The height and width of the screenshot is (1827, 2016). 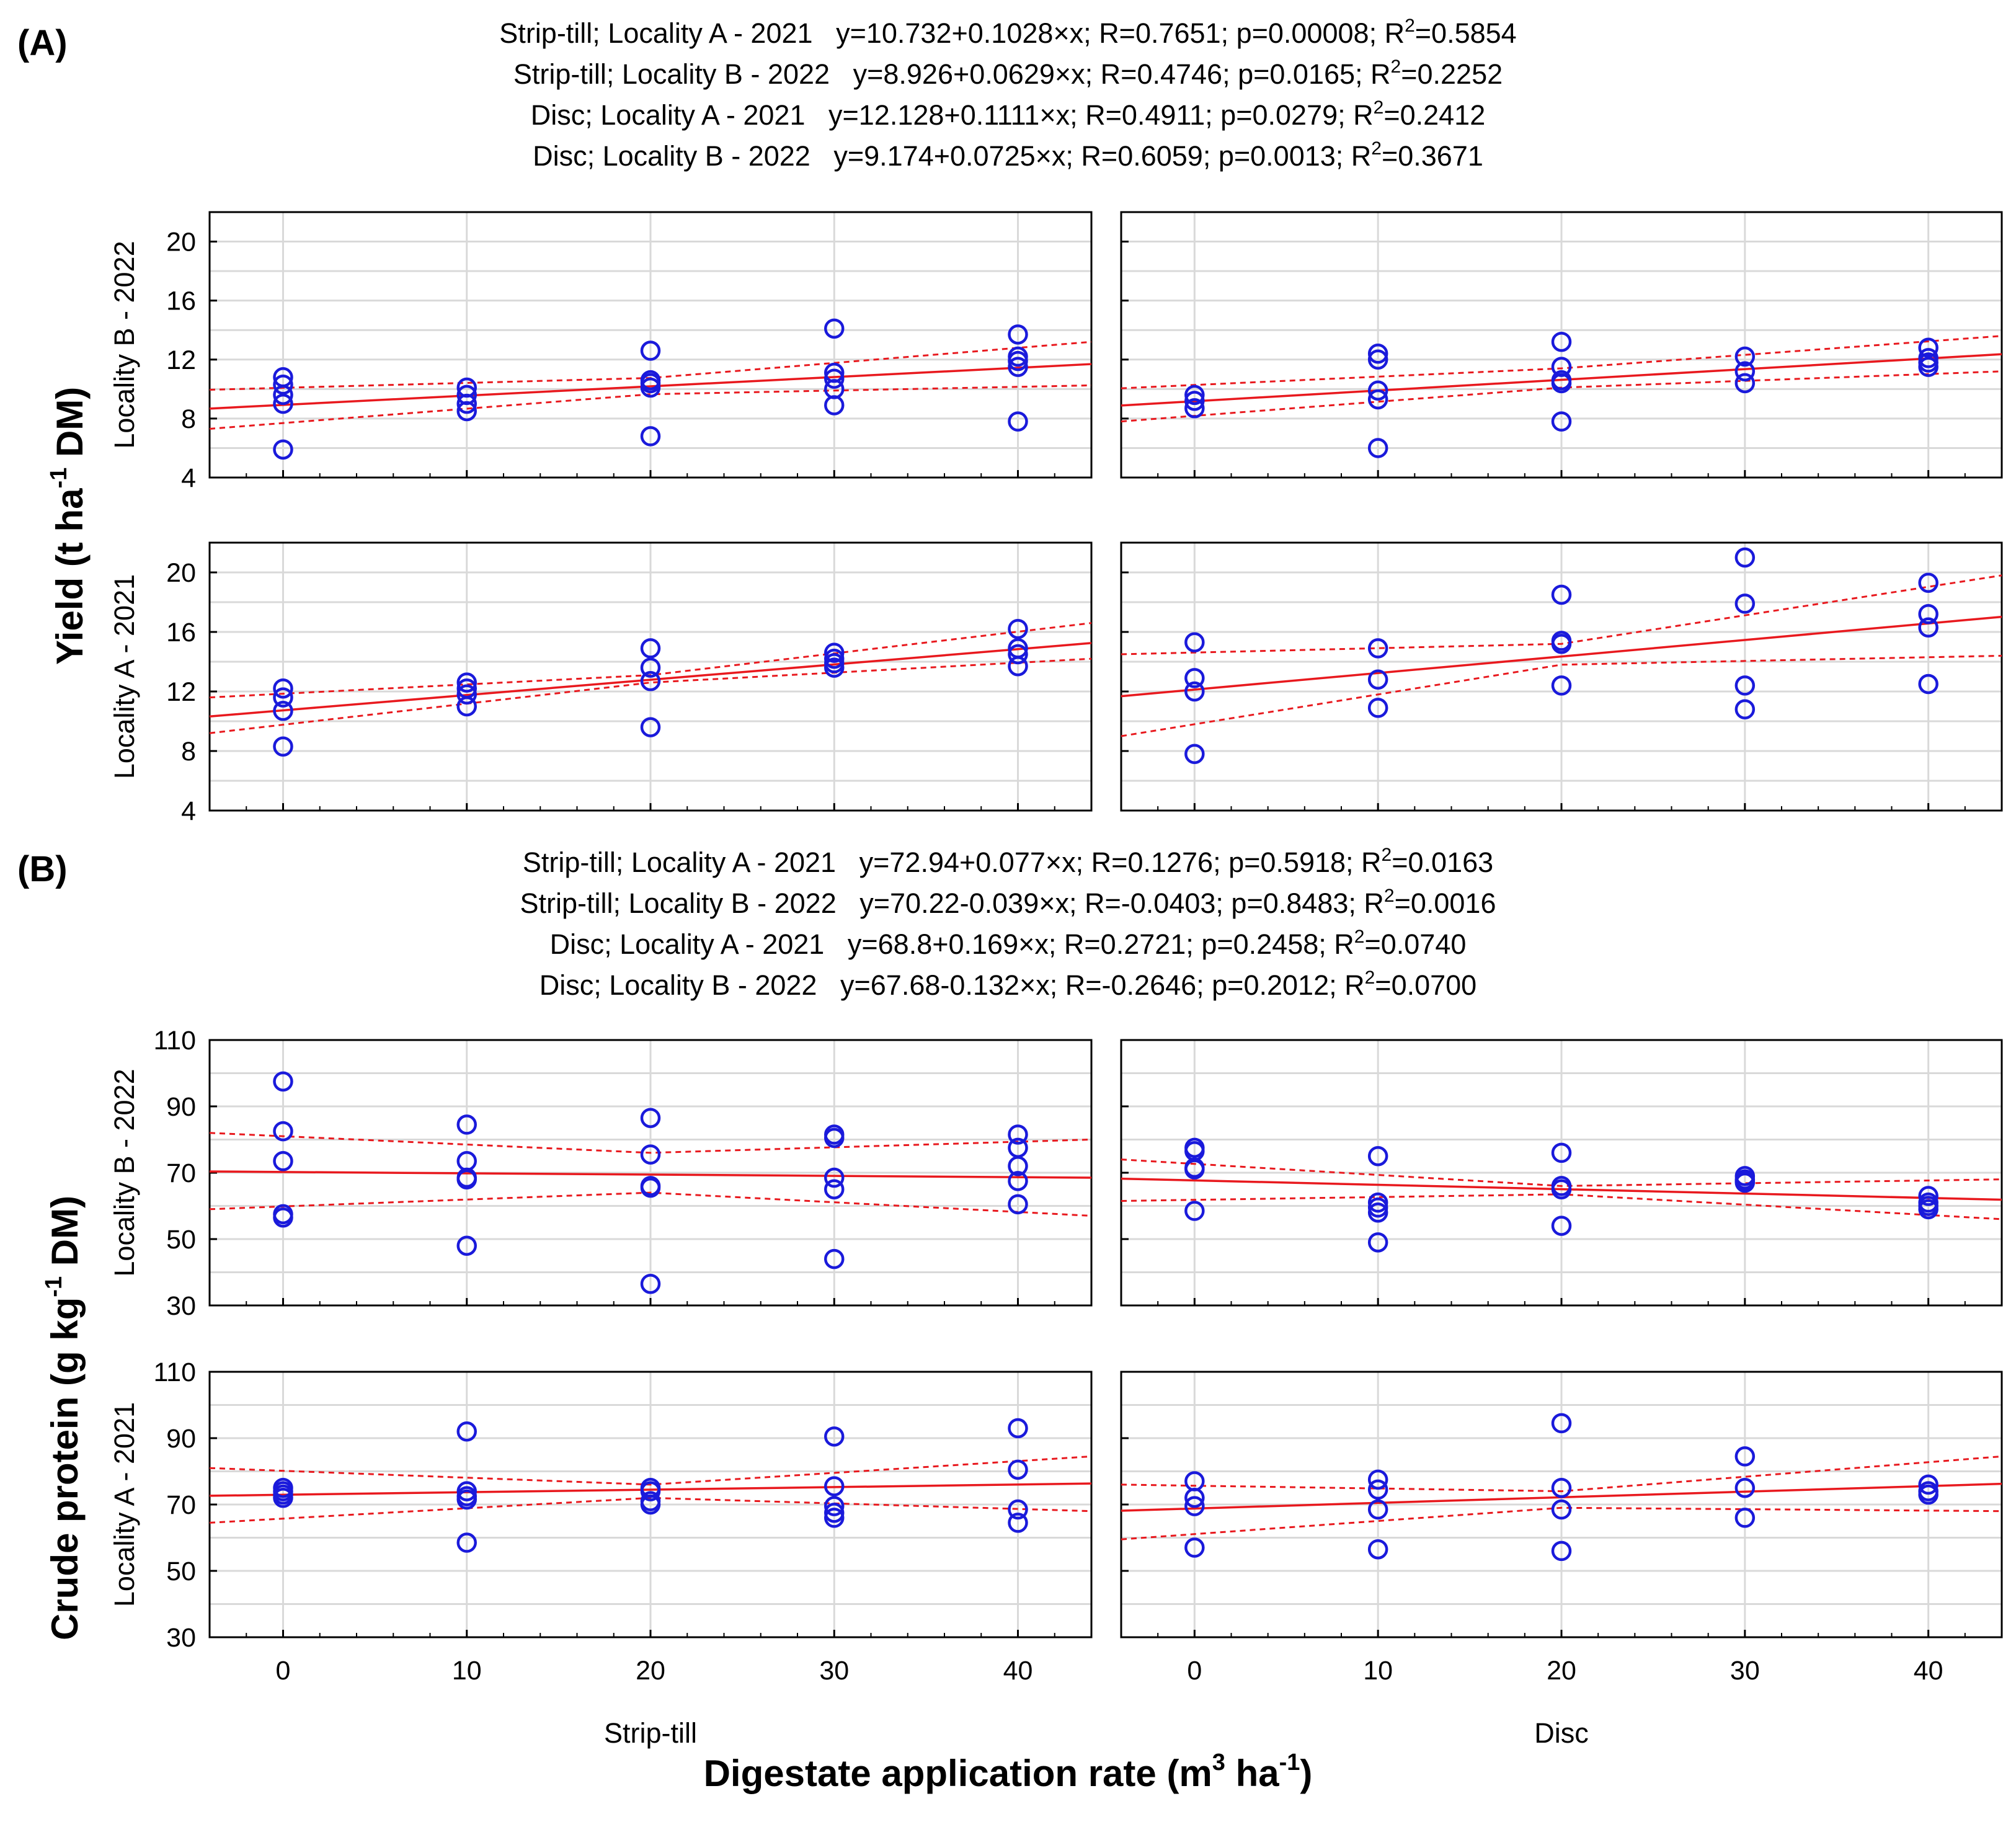 What do you see at coordinates (1561, 1560) in the screenshot?
I see `panel-crude-protein-1-1: 0 10 20 30 40 Disc` at bounding box center [1561, 1560].